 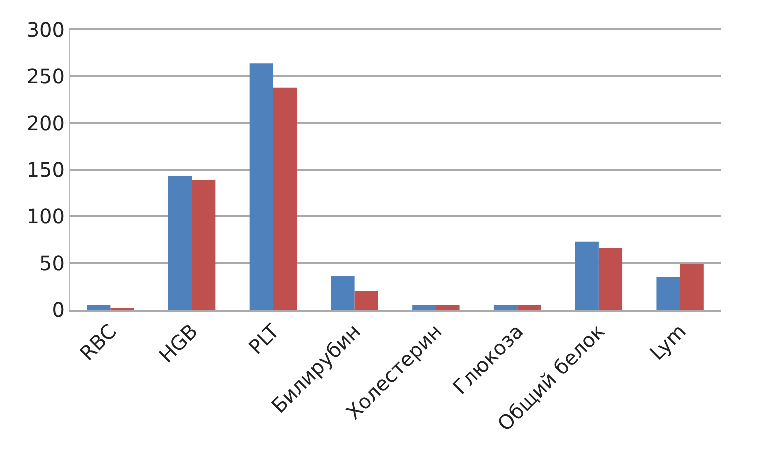 I want to click on y-tick-label: 200, so click(x=45, y=123).